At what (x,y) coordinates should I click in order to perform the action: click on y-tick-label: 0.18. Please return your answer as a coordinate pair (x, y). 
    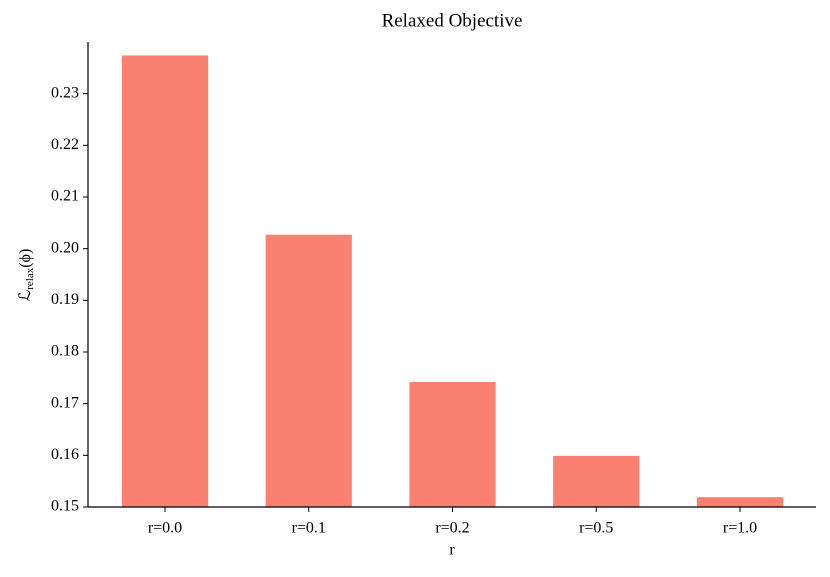
    Looking at the image, I should click on (65, 351).